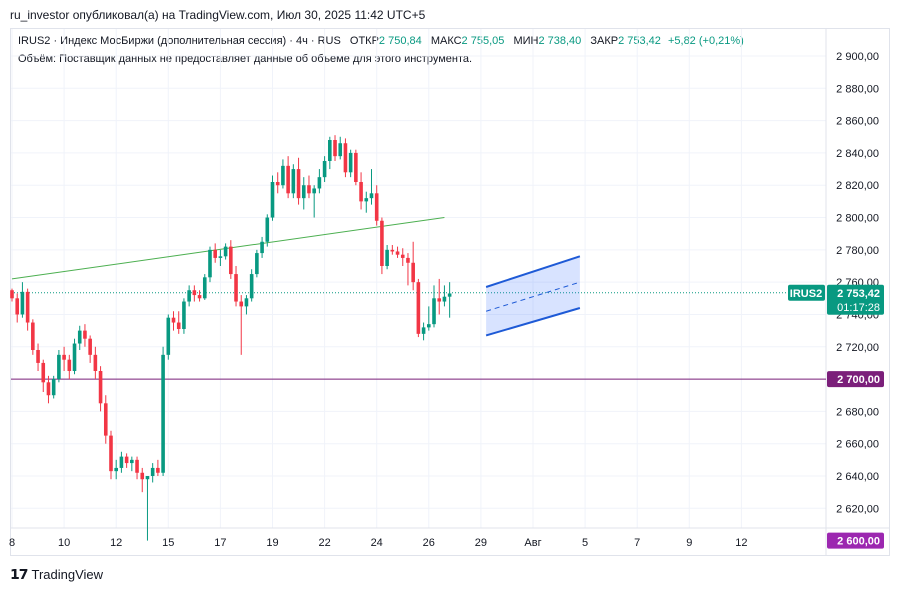 The height and width of the screenshot is (591, 902). I want to click on y-tick-label: 2 900,00, so click(857, 57).